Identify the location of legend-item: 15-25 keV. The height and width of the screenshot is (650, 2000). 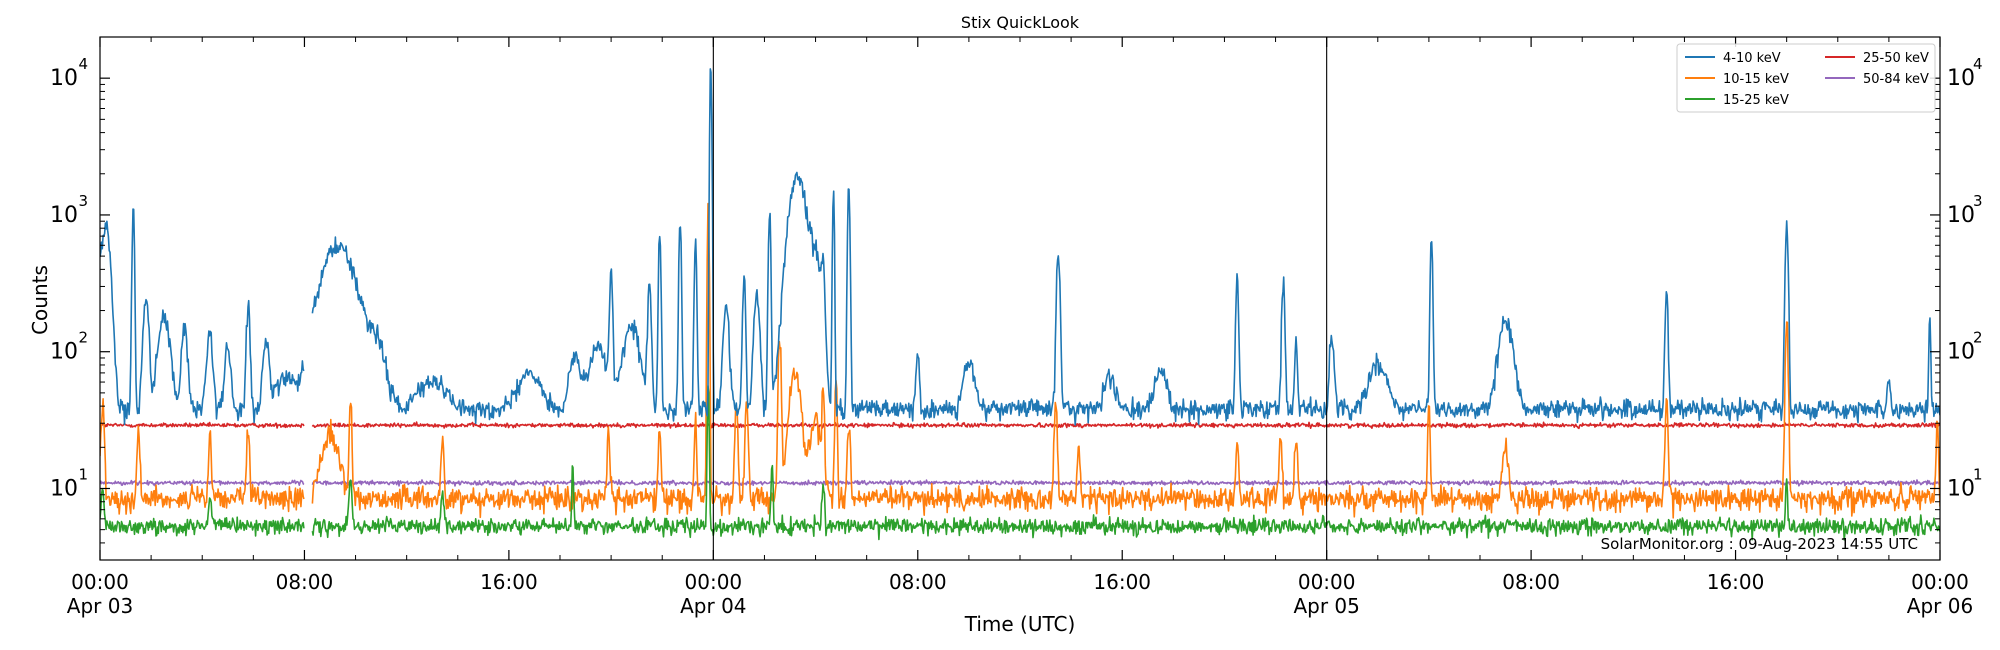
(1737, 100).